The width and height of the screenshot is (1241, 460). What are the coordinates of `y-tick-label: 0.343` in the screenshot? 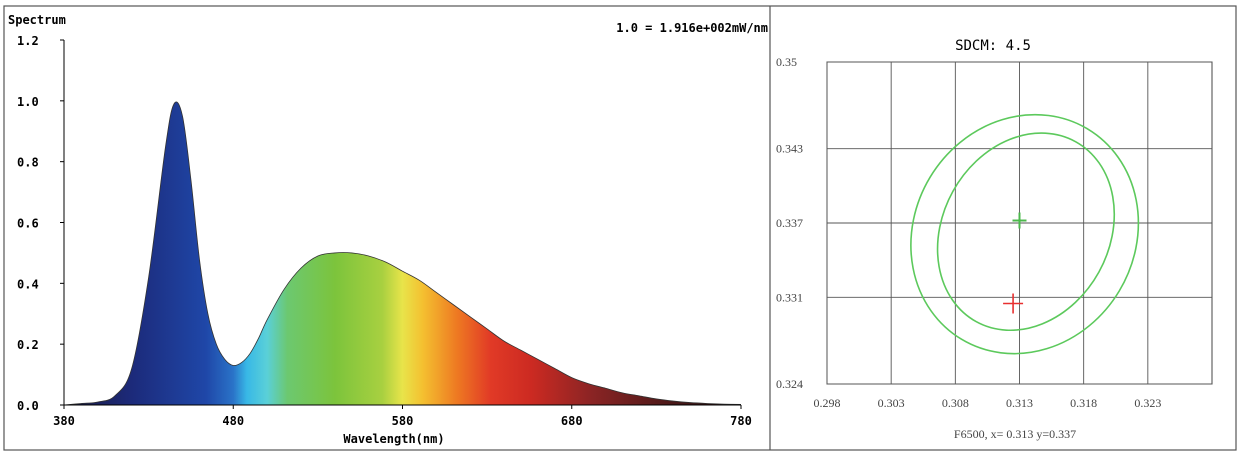 It's located at (789, 149).